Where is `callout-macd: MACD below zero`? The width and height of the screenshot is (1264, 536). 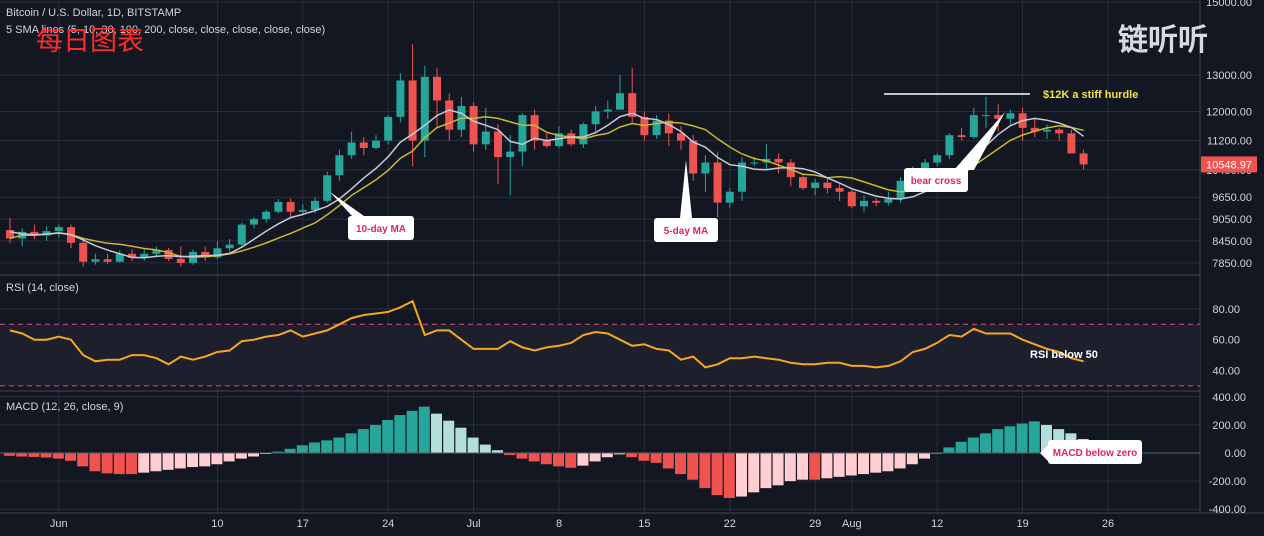
callout-macd: MACD below zero is located at coordinates (1091, 452).